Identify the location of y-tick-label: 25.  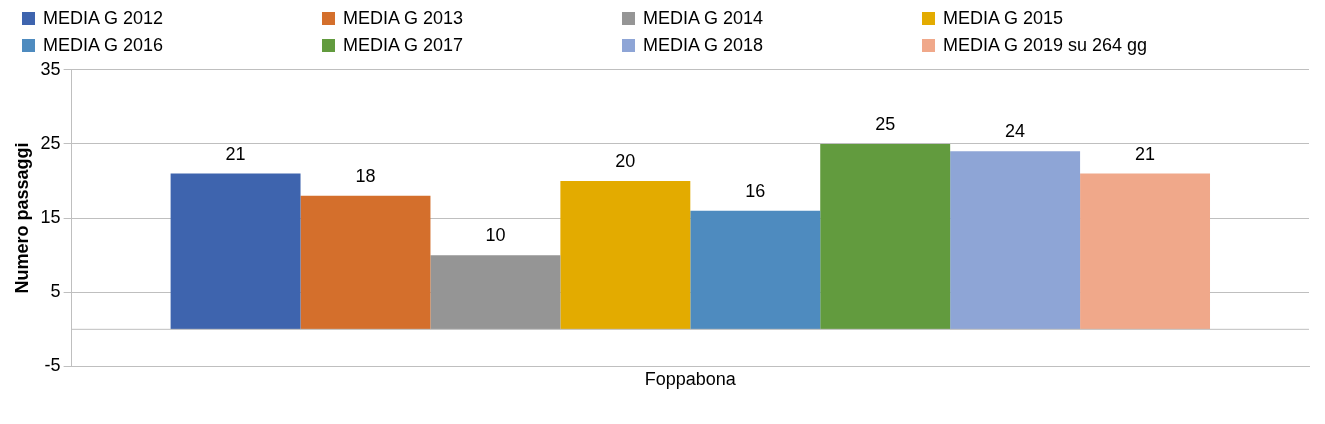
(50, 142).